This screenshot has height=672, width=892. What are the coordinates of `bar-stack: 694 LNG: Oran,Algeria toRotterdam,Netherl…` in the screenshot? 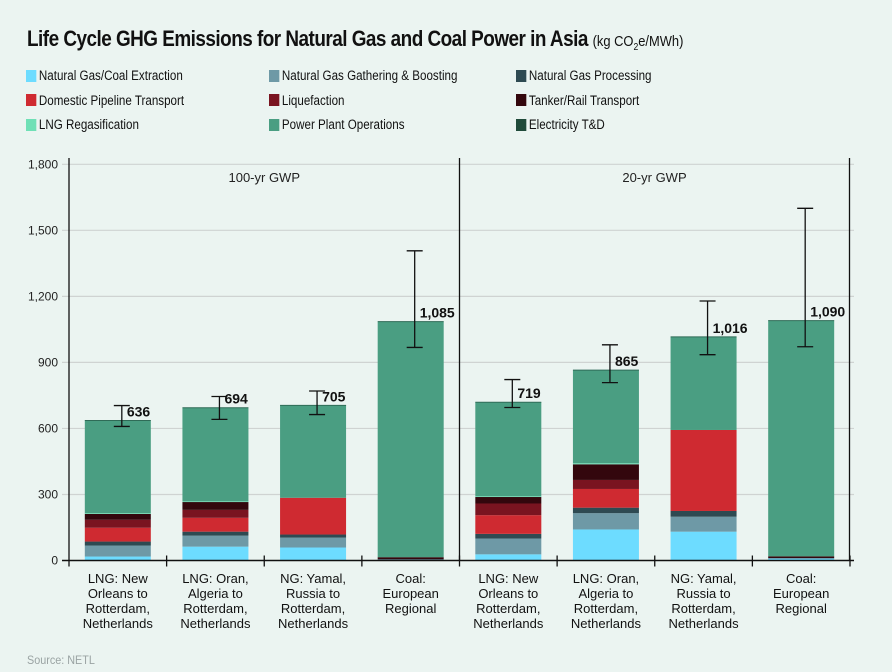 It's located at (215, 511).